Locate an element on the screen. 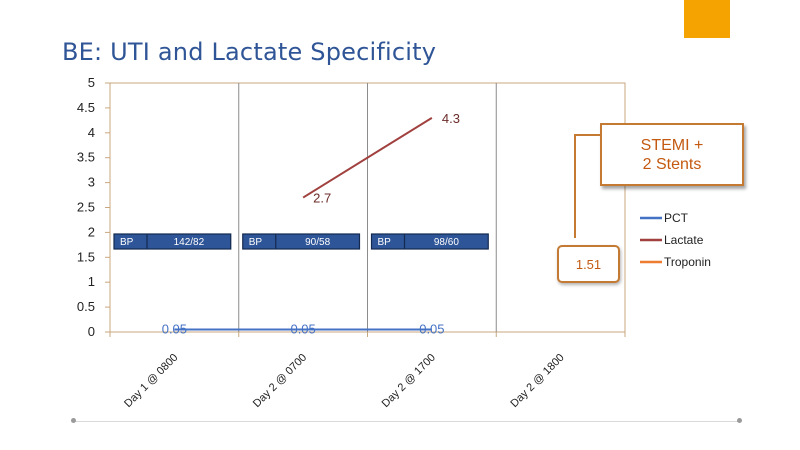  y-tick-label: 0 is located at coordinates (91, 331).